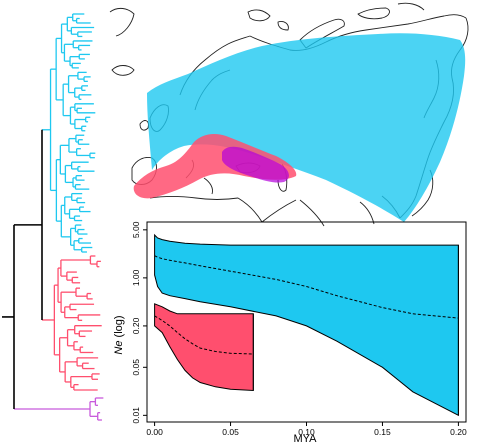  Describe the element at coordinates (136, 277) in the screenshot. I see `y-tick-label: 1.00` at that location.